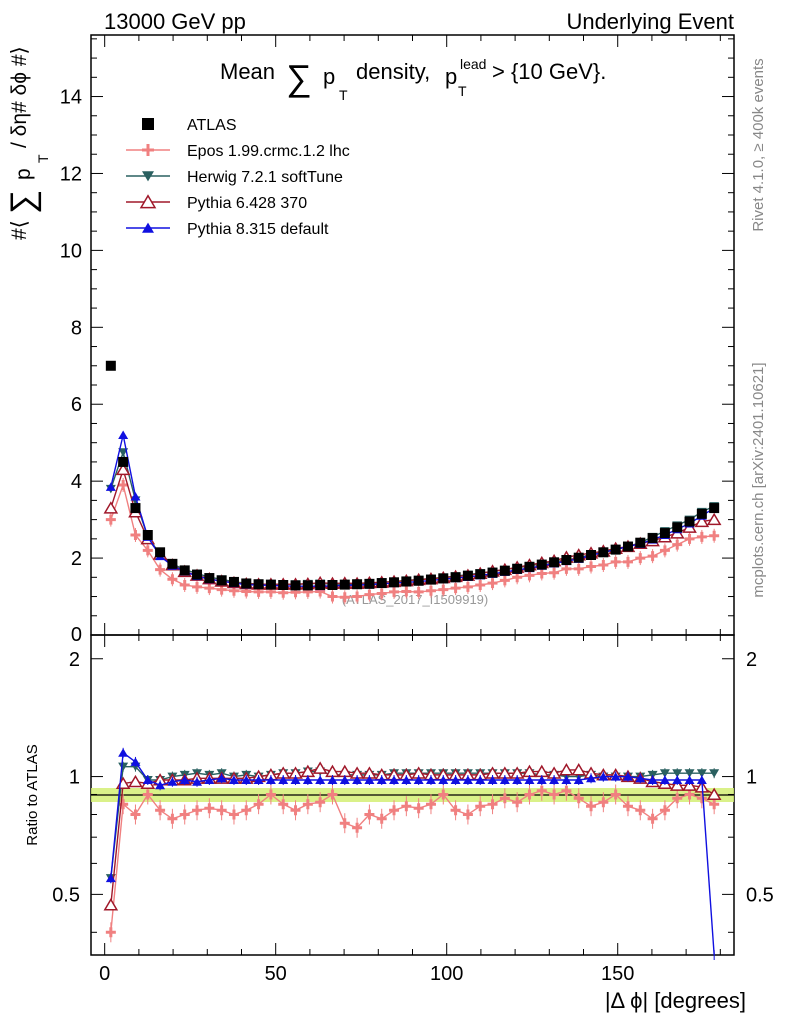  Describe the element at coordinates (758, 144) in the screenshot. I see `rivet-version-label: Rivet 4.1.0, ≥ 400k events` at that location.